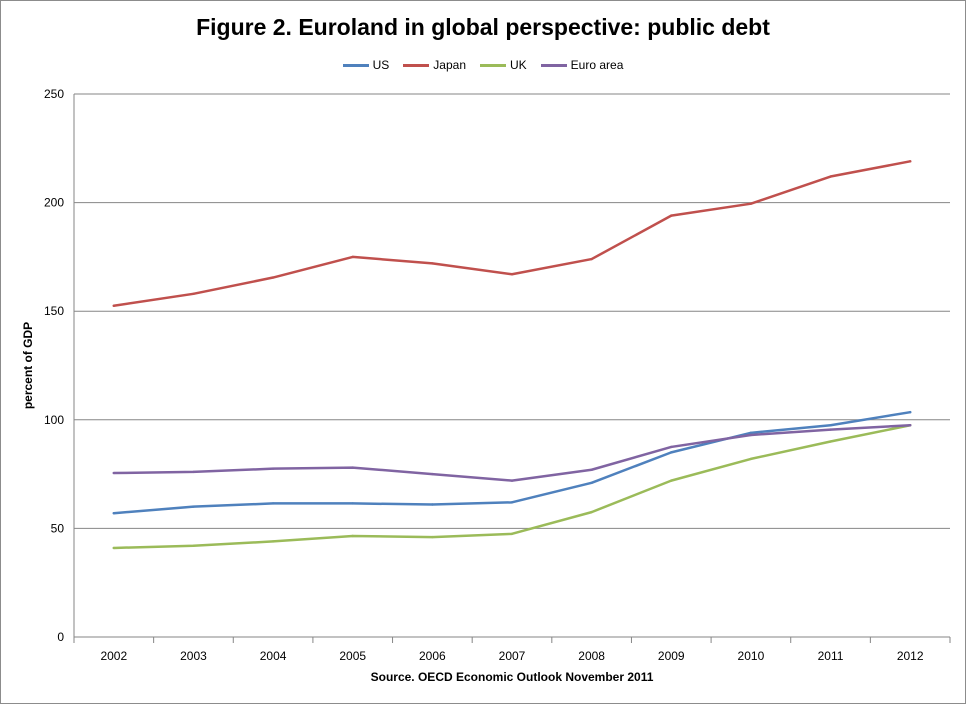  I want to click on legend-swatch-uk, so click(493, 65).